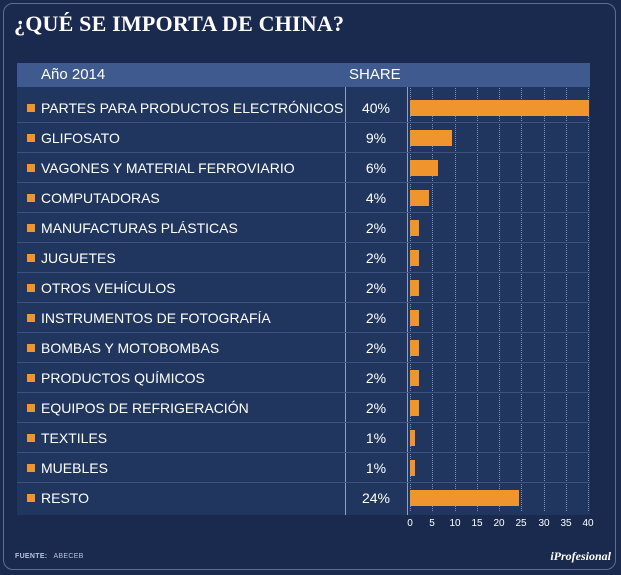 This screenshot has width=621, height=575. I want to click on share-value-label: 40%, so click(376, 108).